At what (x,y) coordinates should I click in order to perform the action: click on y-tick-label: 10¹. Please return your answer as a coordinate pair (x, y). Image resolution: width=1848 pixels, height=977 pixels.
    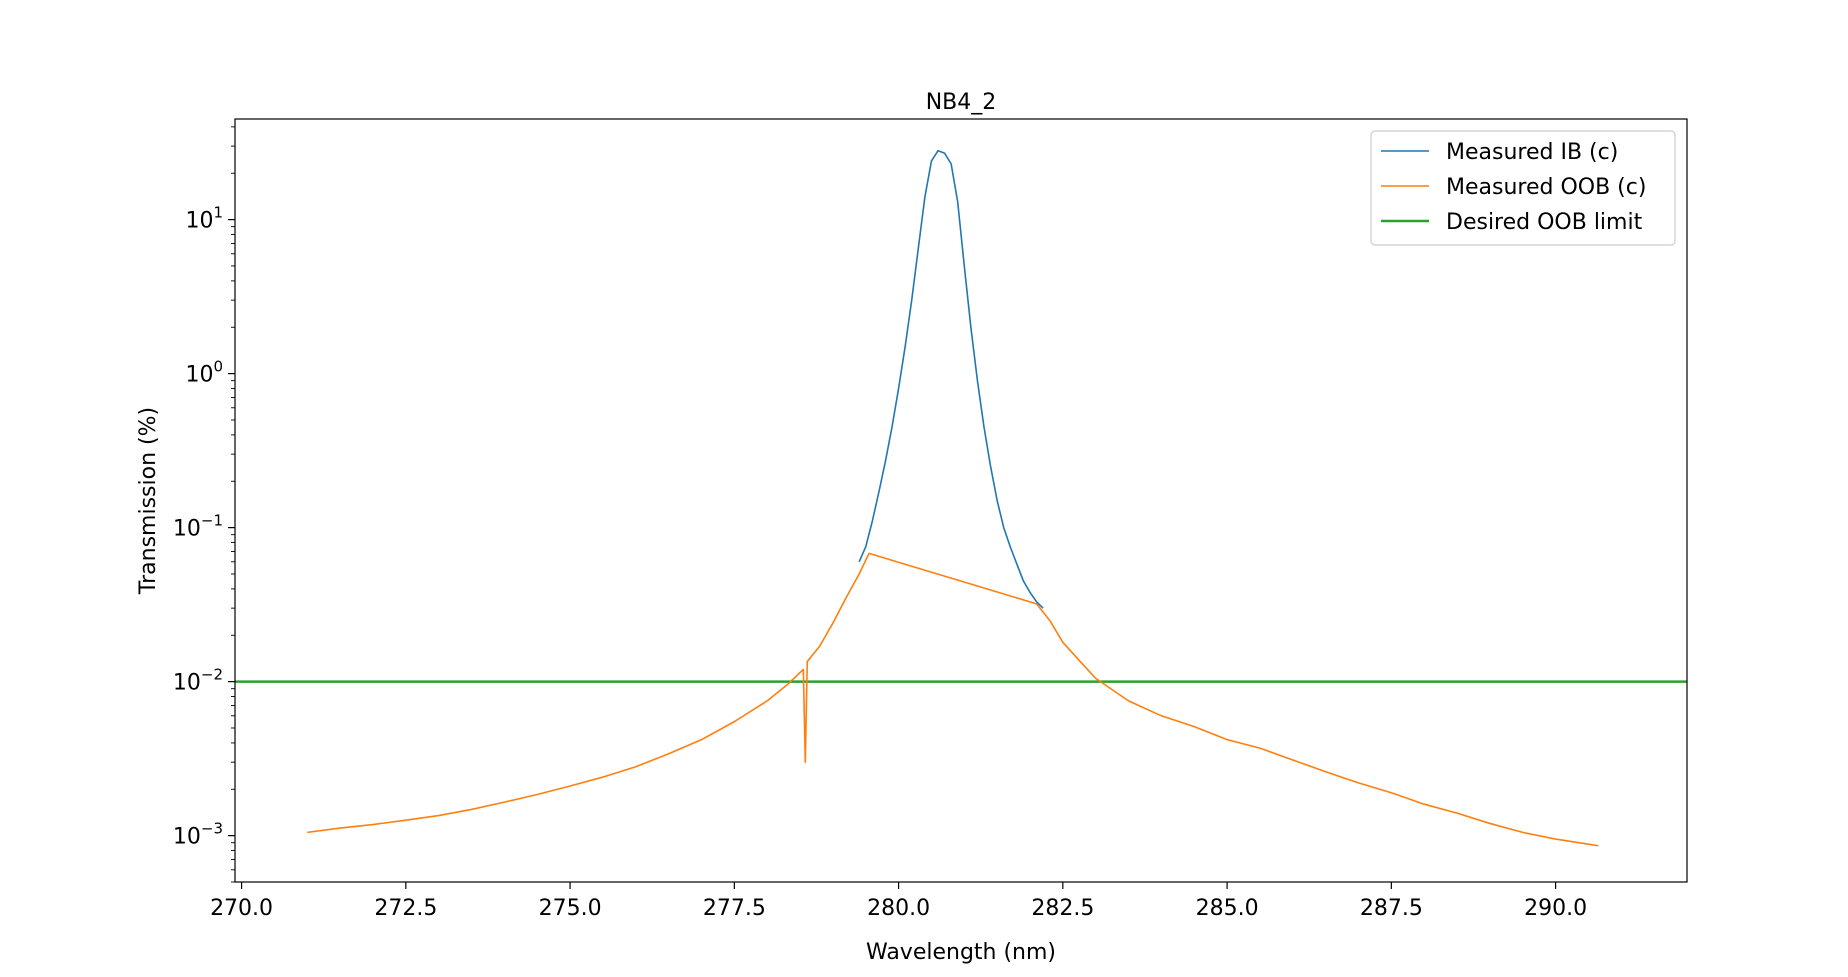
    Looking at the image, I should click on (204, 219).